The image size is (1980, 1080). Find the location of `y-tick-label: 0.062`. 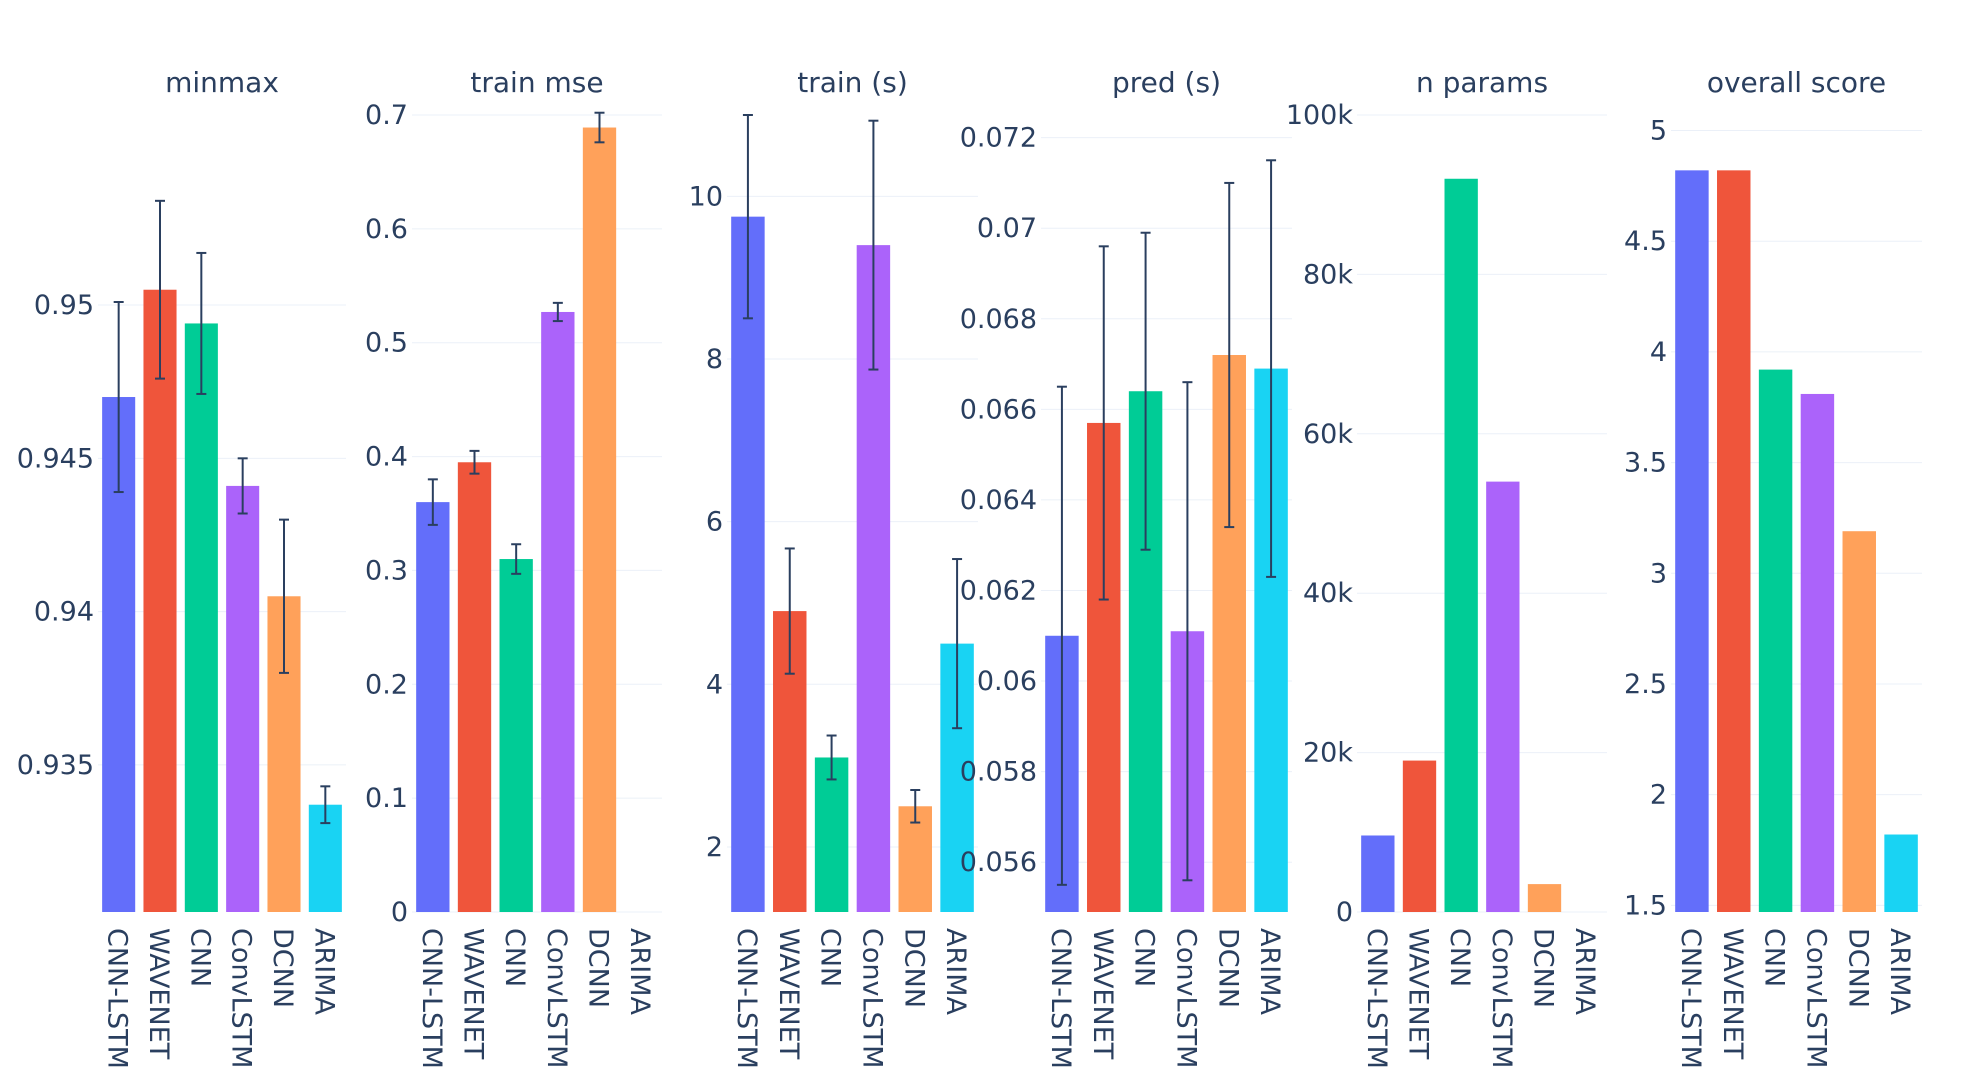

y-tick-label: 0.062 is located at coordinates (998, 590).